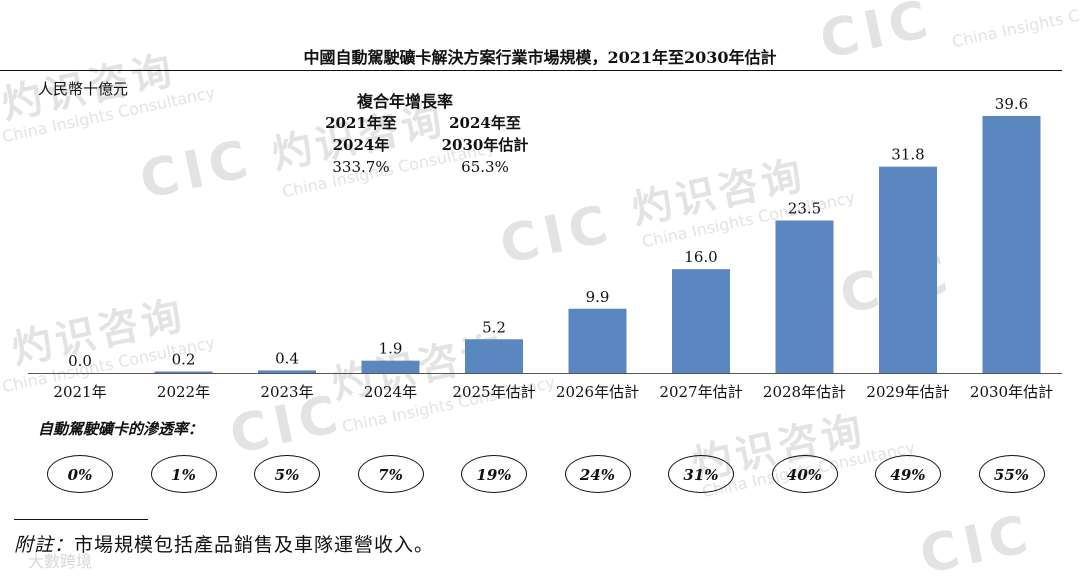 This screenshot has height=586, width=1080. What do you see at coordinates (1011, 474) in the screenshot?
I see `penetration-rate-badge: 55%` at bounding box center [1011, 474].